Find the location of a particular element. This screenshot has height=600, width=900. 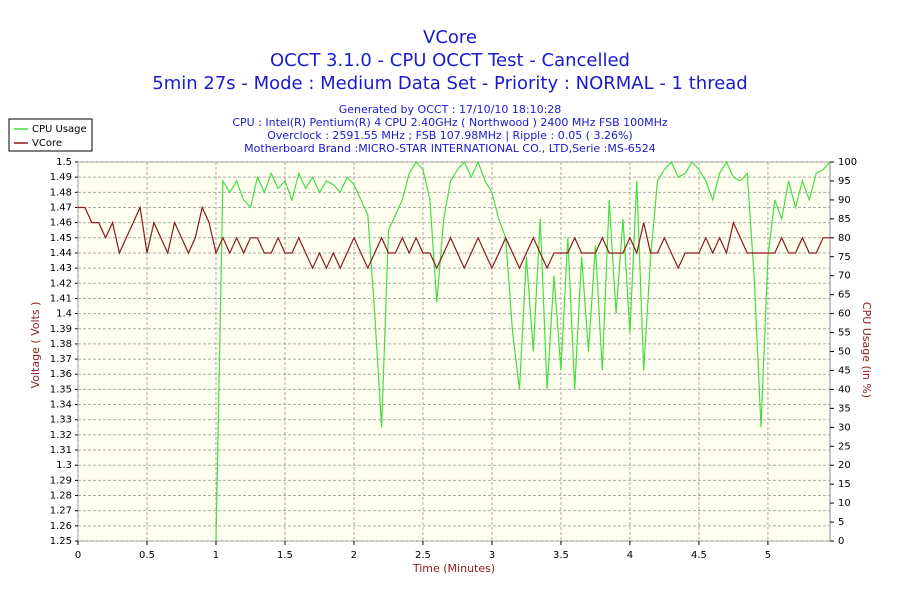

y-tick-label: 1.38 is located at coordinates (61, 344).